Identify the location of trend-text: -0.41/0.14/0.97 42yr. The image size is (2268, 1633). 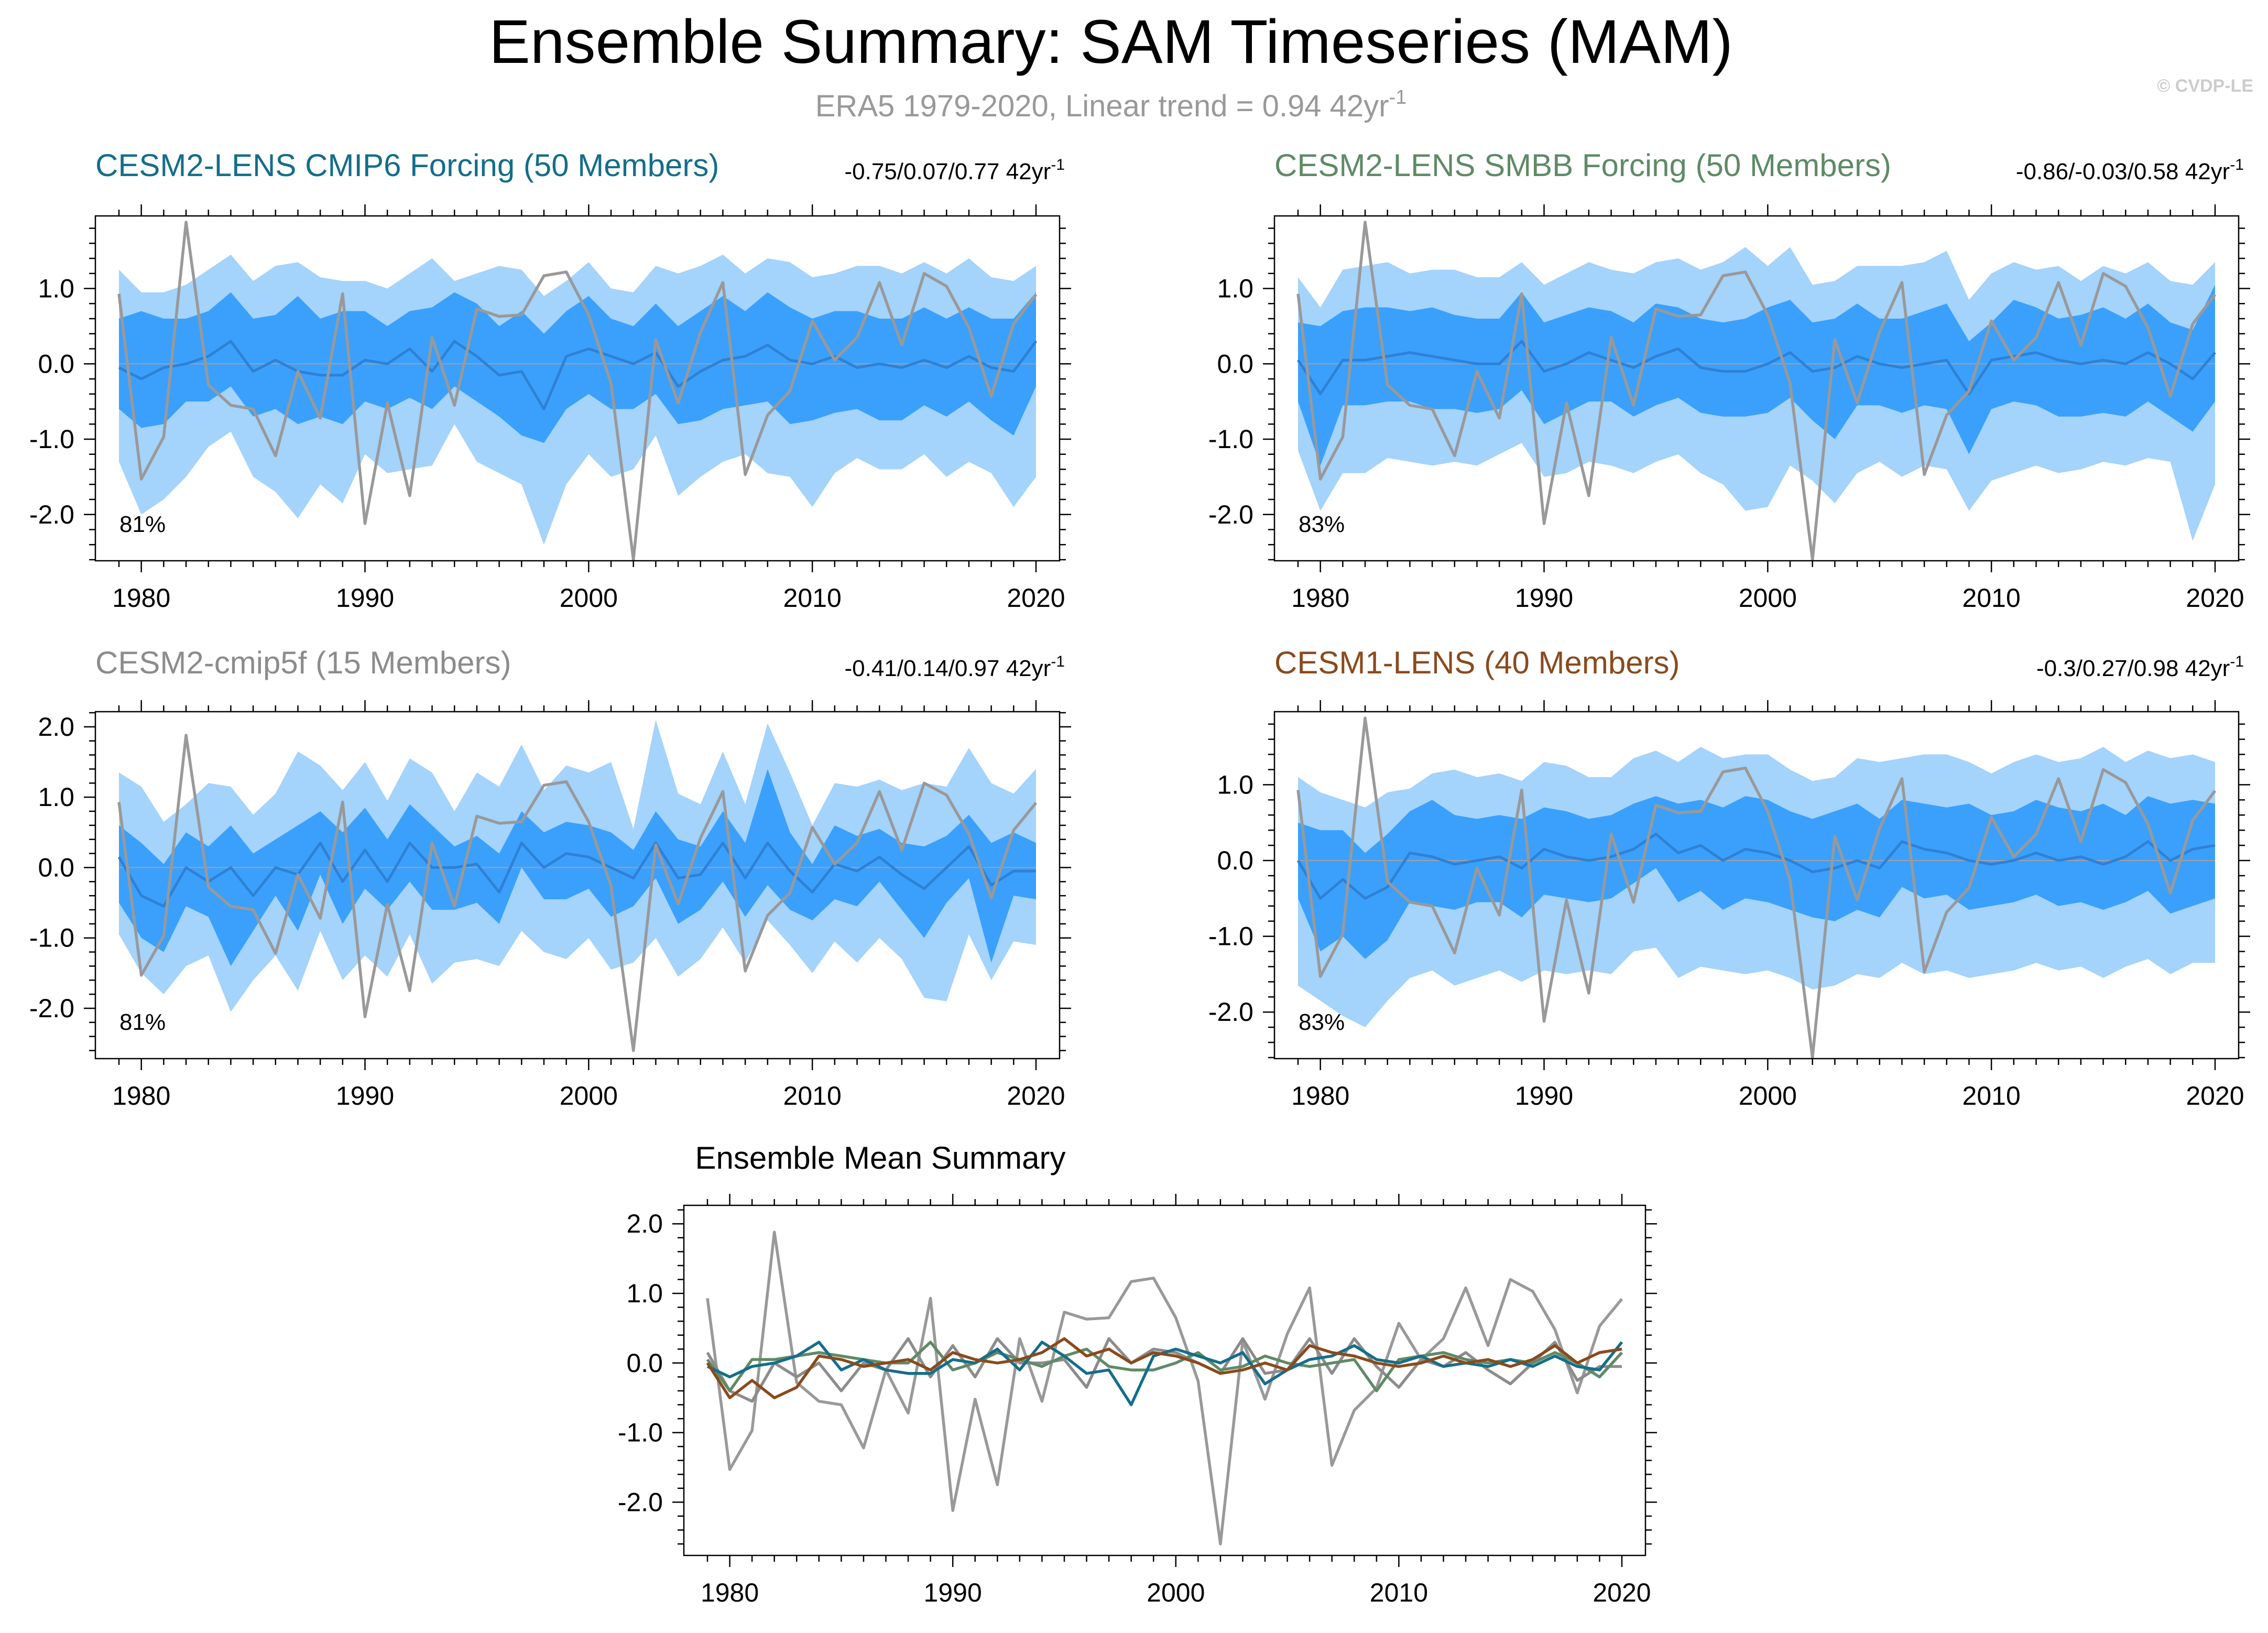
(947, 668).